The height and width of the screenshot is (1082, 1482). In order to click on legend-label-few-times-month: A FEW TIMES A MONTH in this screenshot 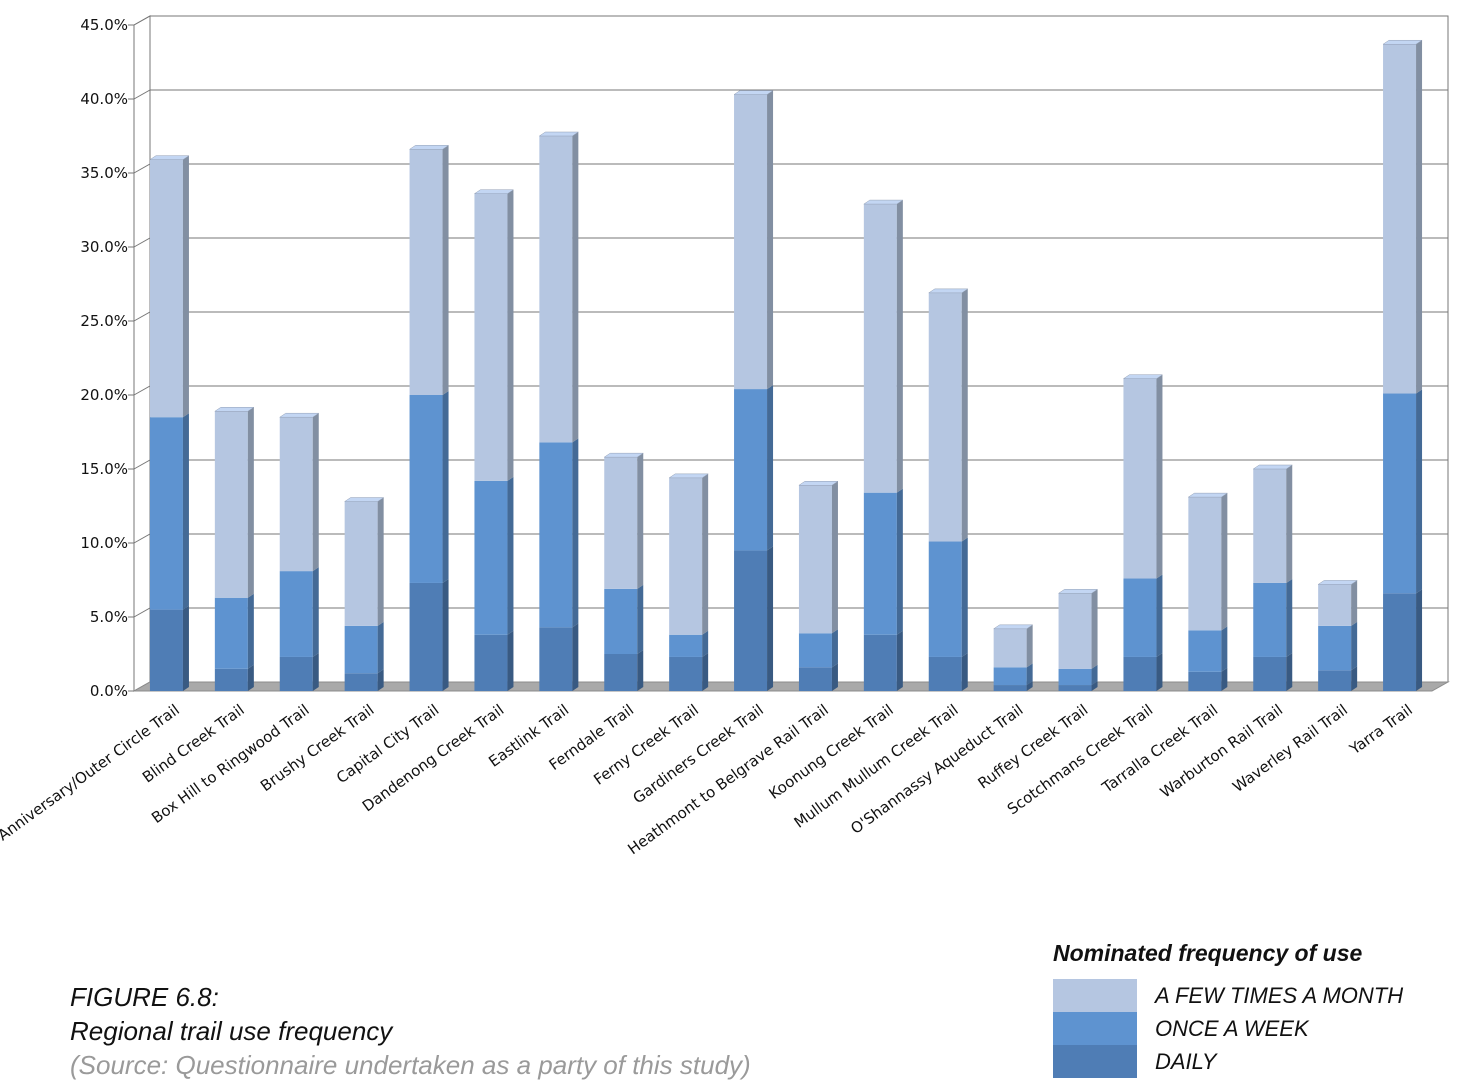, I will do `click(1279, 995)`.